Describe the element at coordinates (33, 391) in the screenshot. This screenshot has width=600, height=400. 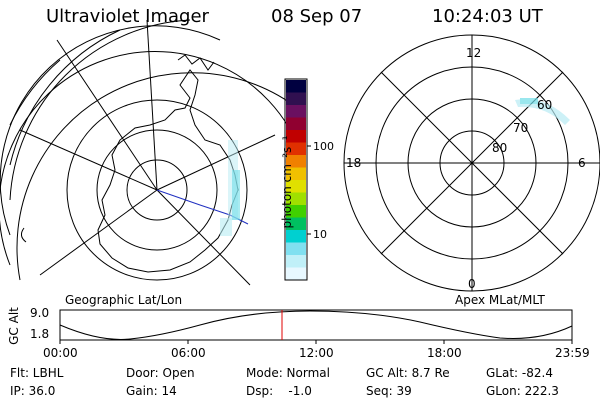
I see `status-ip: IP: 36.0` at that location.